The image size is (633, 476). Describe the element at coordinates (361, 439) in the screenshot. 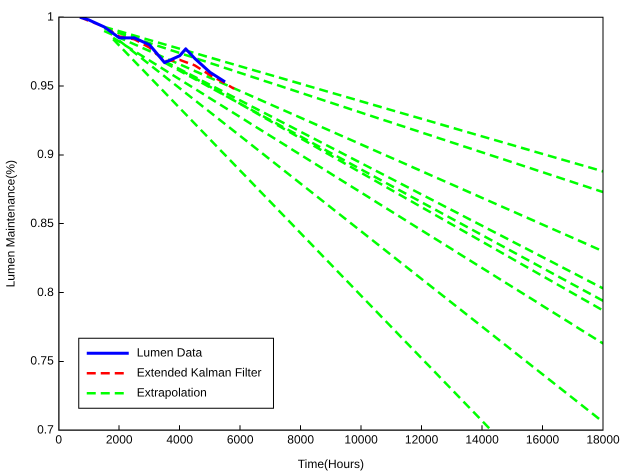

I see `x-tick-label: 10000` at that location.